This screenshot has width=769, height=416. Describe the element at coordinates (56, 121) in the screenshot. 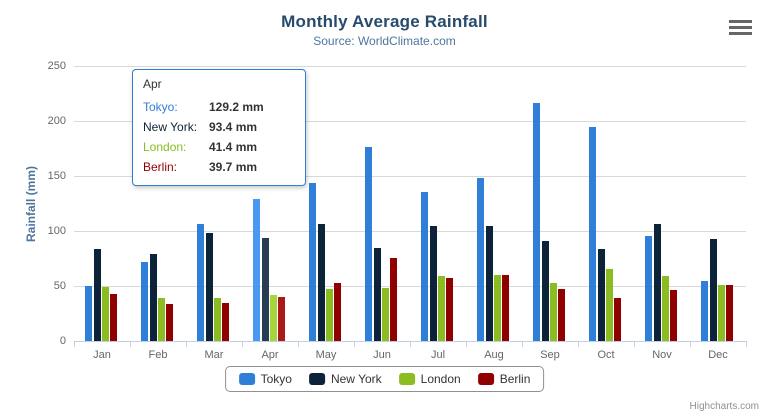

I see `y-tick-label-200: 200` at that location.